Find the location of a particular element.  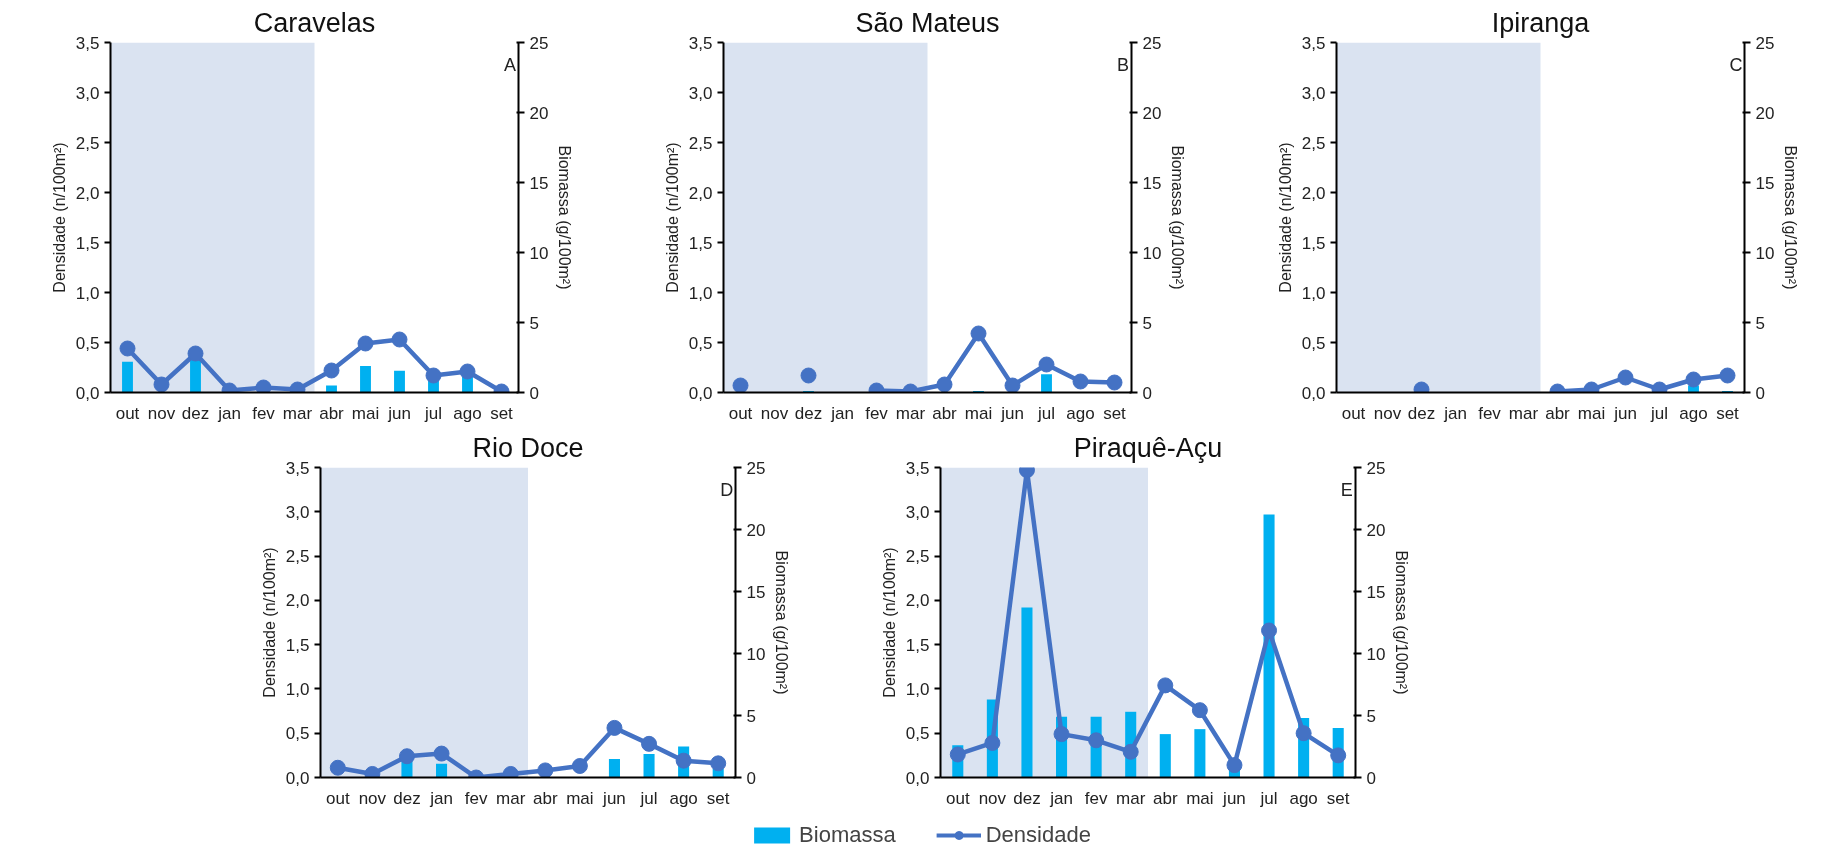

x-tick-label: out is located at coordinates (1353, 413).